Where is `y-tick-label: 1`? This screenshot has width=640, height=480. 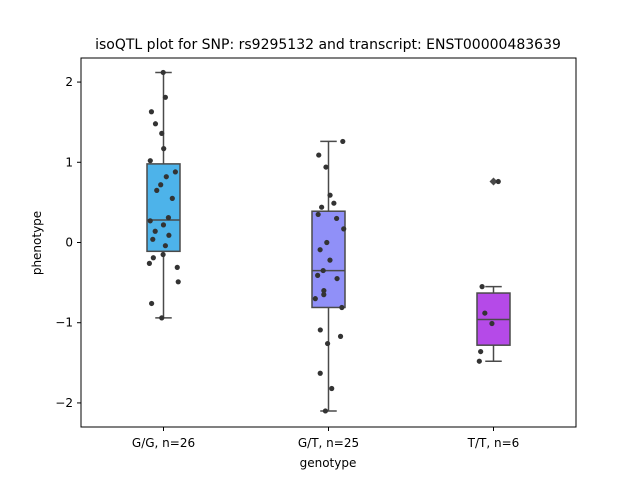 y-tick-label: 1 is located at coordinates (69, 162).